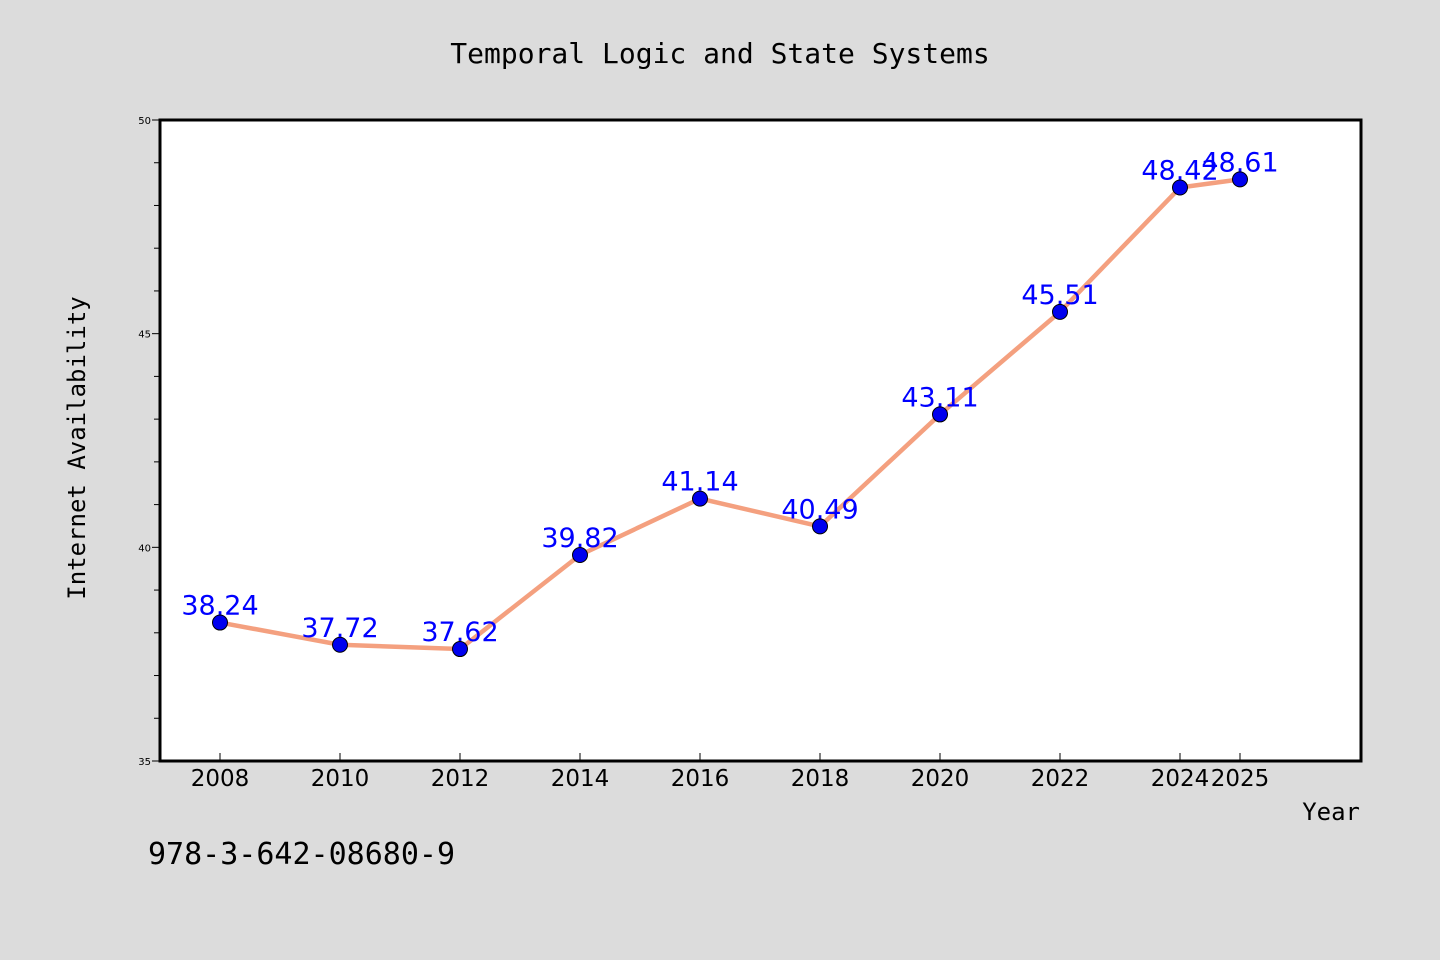 The image size is (1440, 960). I want to click on y-tick-label: 45, so click(144, 335).